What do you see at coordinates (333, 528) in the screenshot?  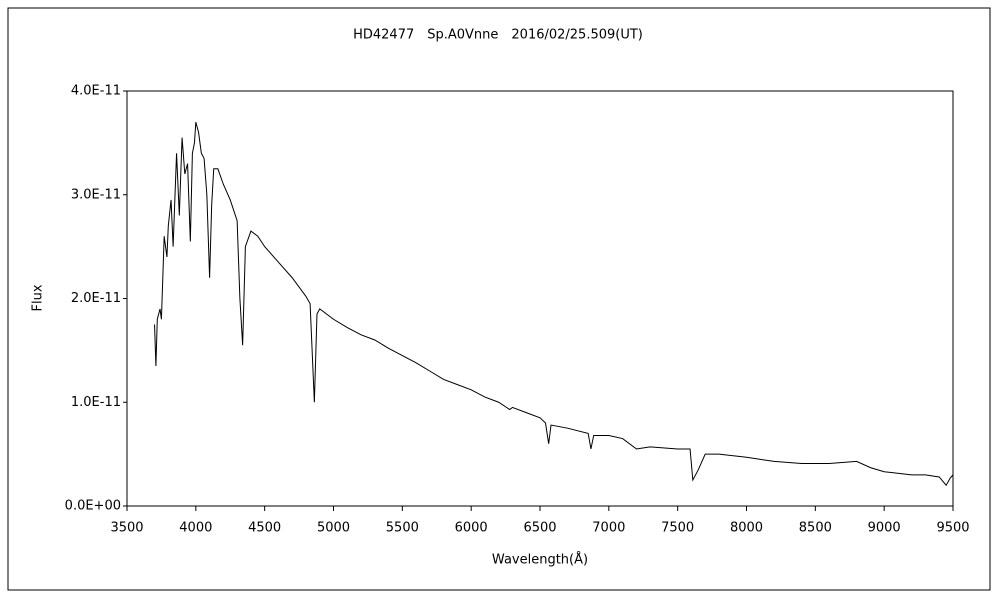 I see `x-tick-label: 5000` at bounding box center [333, 528].